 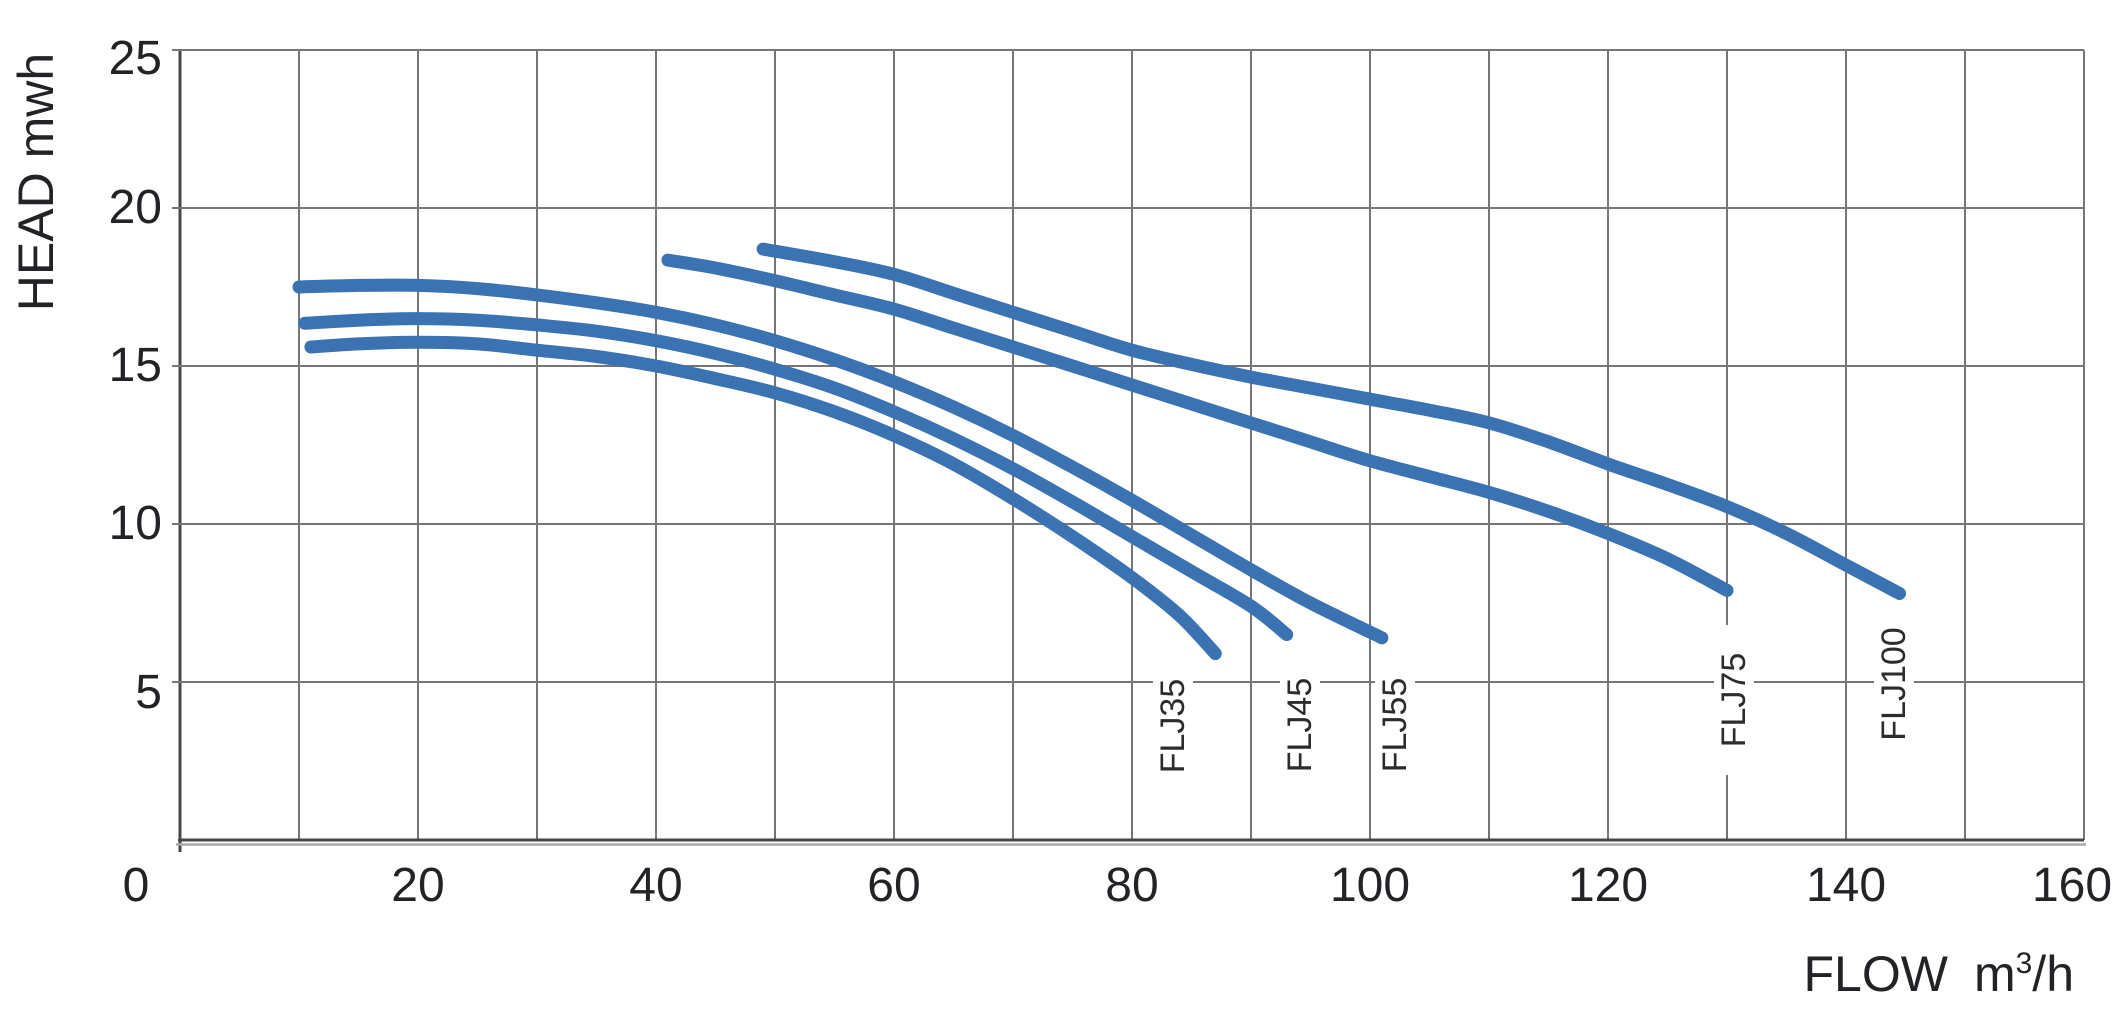 What do you see at coordinates (135, 523) in the screenshot?
I see `y-tick-10: 10` at bounding box center [135, 523].